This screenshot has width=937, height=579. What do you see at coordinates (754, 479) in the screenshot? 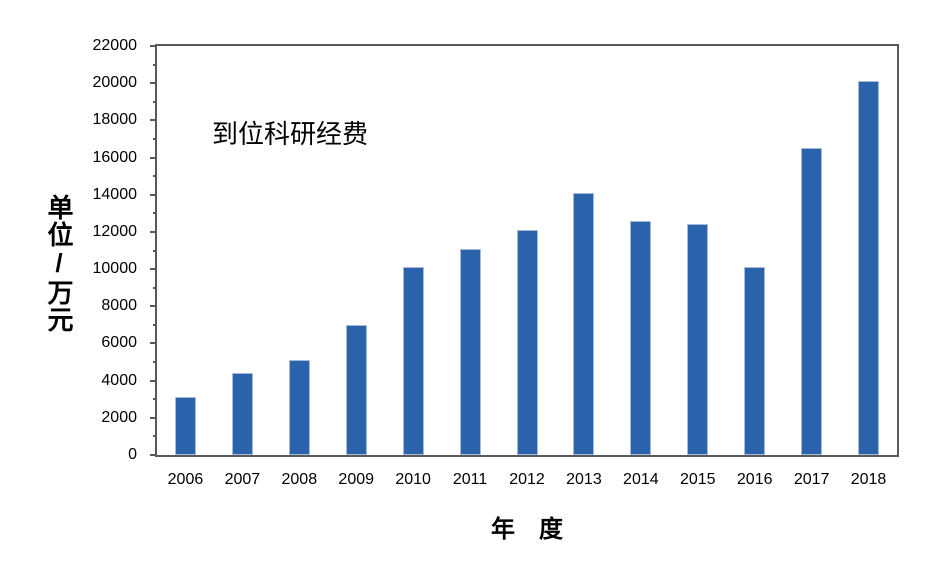
I see `x-tick-label: 2016` at bounding box center [754, 479].